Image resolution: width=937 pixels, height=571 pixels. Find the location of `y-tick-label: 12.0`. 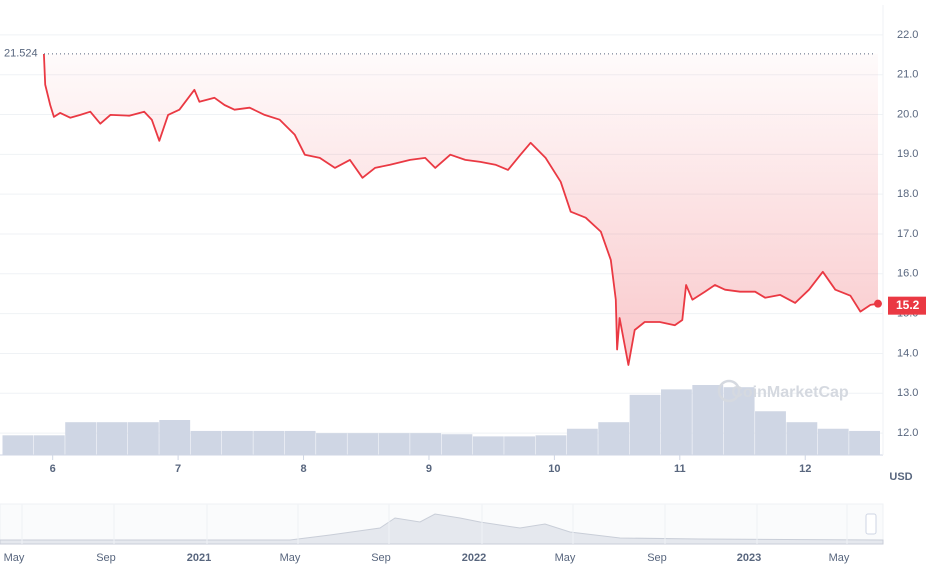

y-tick-label: 12.0 is located at coordinates (907, 433).